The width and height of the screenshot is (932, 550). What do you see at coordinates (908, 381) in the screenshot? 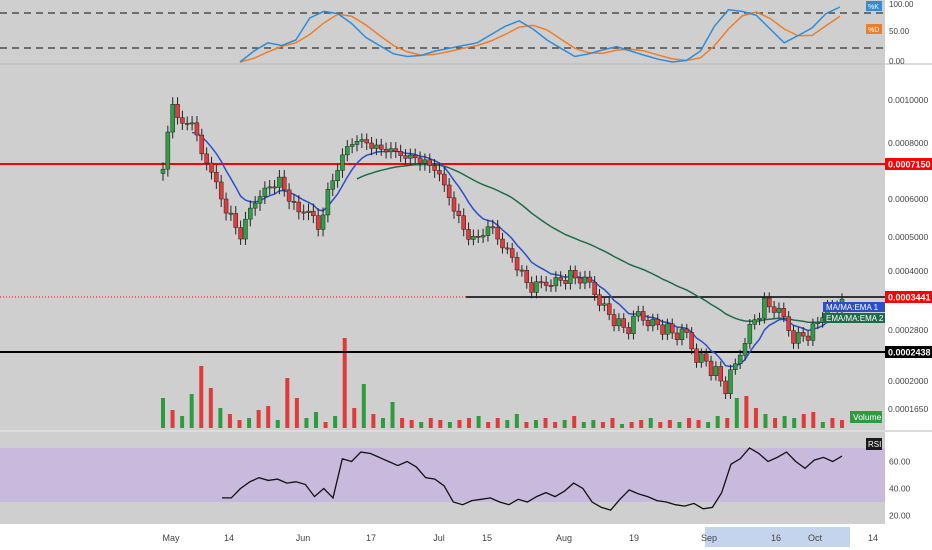
I see `price-tick-label: 0.0002000` at bounding box center [908, 381].